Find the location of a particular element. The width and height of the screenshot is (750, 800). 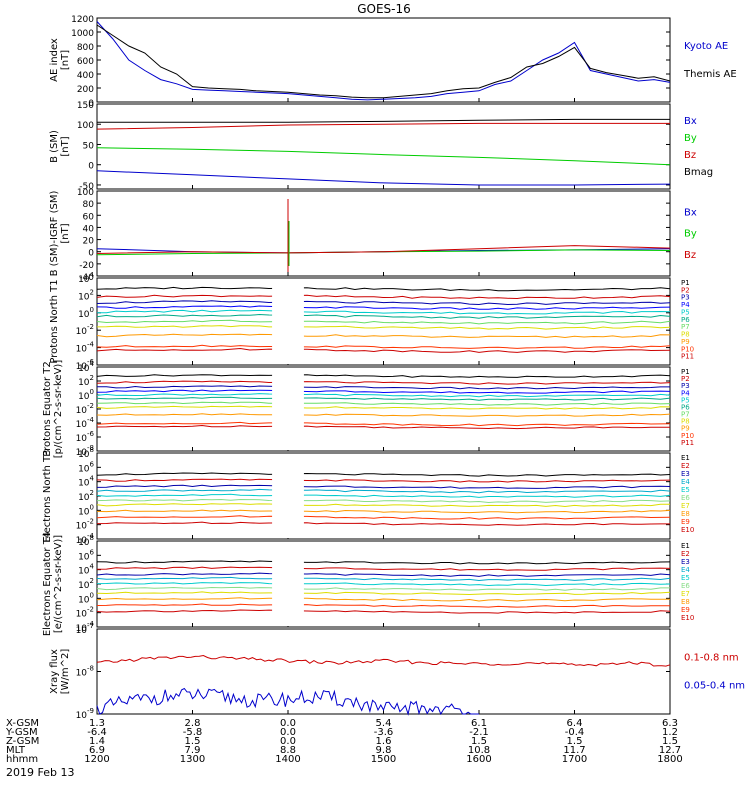

series-0-1-0-8-nm is located at coordinates (383, 660).